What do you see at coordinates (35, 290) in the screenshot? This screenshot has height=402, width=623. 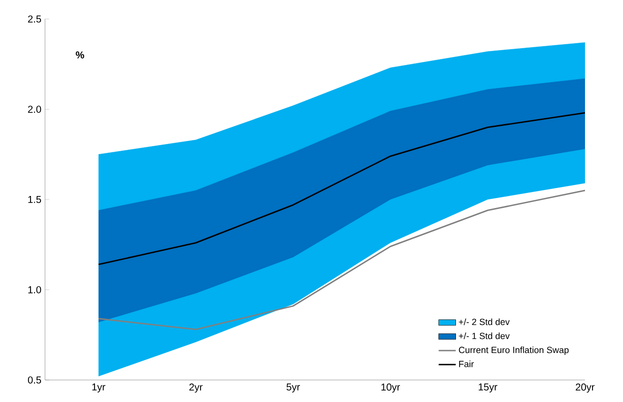 I see `y-tick-label: 1.0` at bounding box center [35, 290].